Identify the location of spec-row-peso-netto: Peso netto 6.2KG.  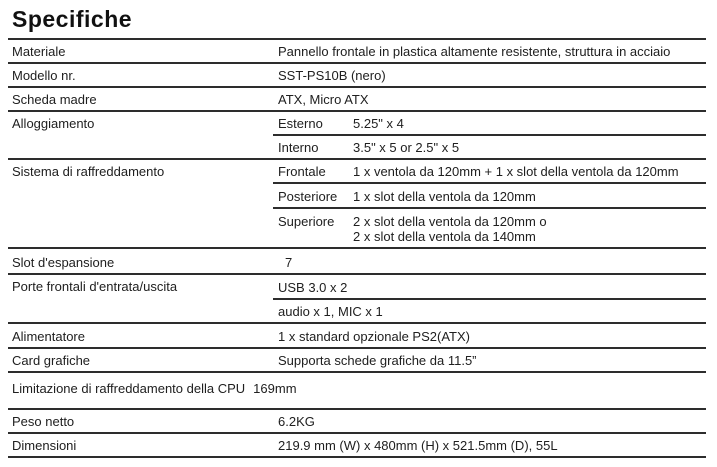
(357, 420).